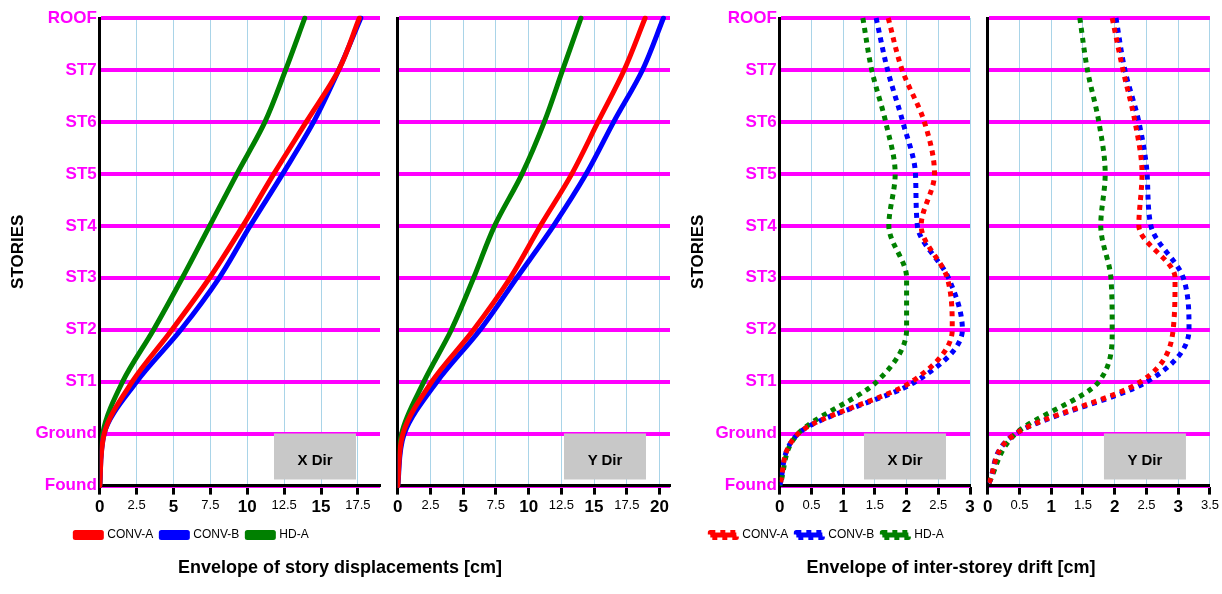 Image resolution: width=1222 pixels, height=594 pixels. What do you see at coordinates (340, 567) in the screenshot?
I see `text: Envelope of story displacements [cm]` at bounding box center [340, 567].